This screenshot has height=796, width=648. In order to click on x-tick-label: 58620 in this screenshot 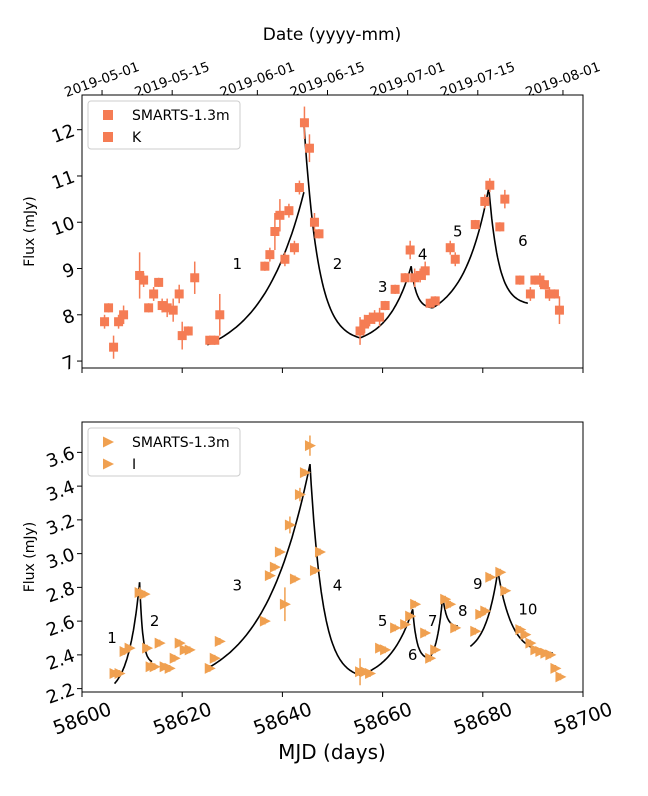, I will do `click(182, 718)`.